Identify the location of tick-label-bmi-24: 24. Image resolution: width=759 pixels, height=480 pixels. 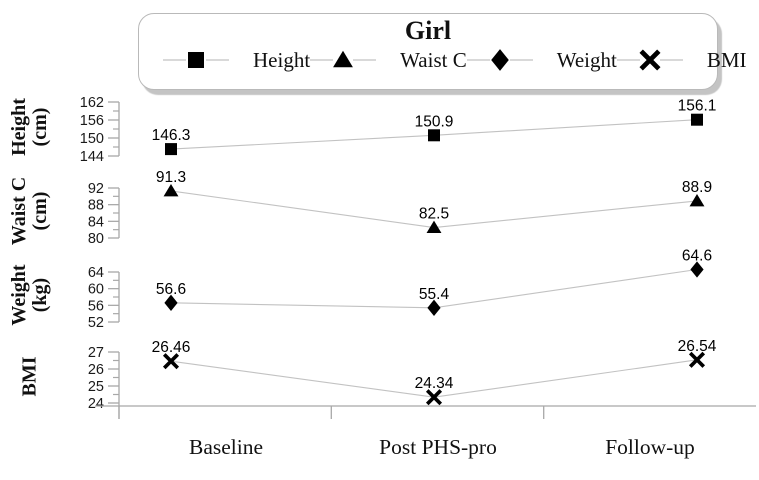
(96, 404).